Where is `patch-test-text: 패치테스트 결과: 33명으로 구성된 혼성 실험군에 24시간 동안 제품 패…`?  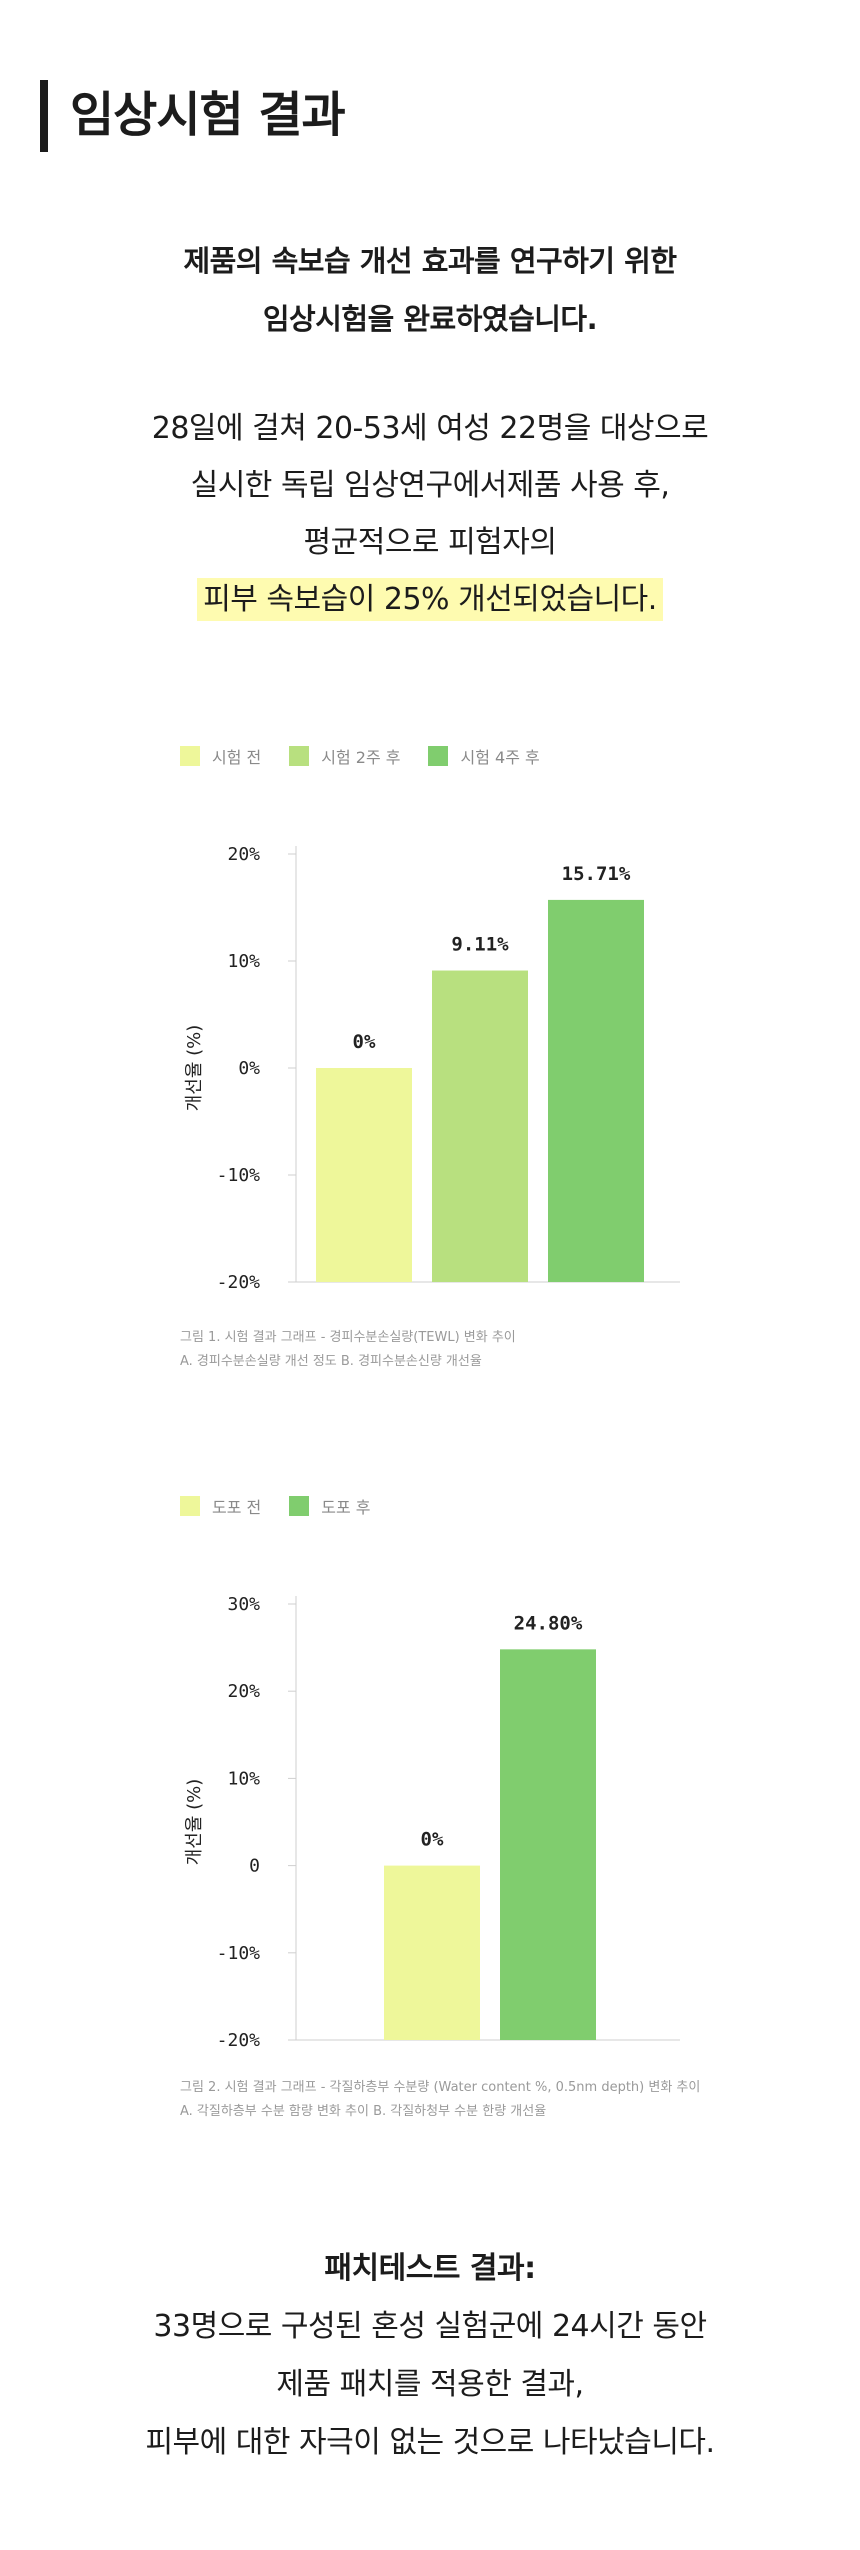 patch-test-text: 패치테스트 결과: 33명으로 구성된 혼성 실험군에 24시간 동안 제품 패… is located at coordinates (430, 2356).